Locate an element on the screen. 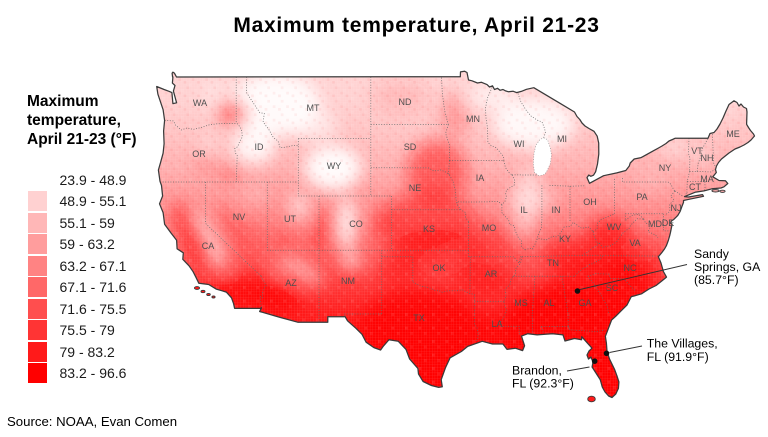  svg-text: FL (92.3°F) is located at coordinates (543, 384).